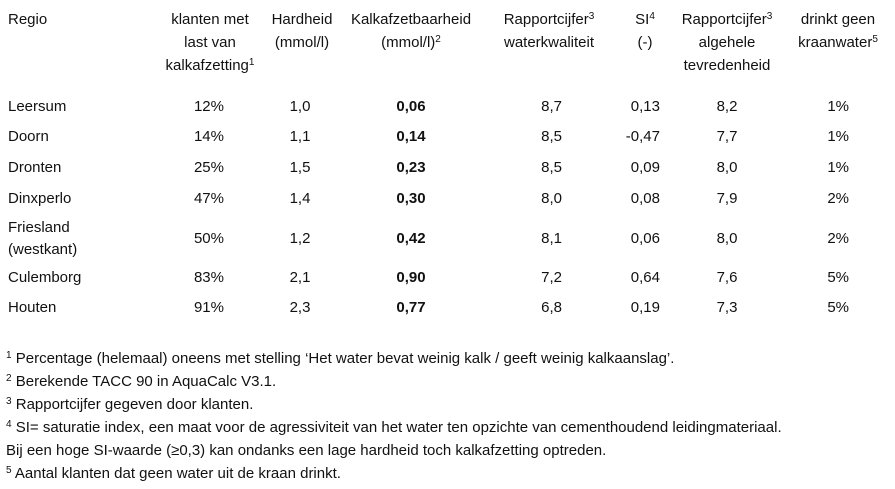  Describe the element at coordinates (208, 106) in the screenshot. I see `value-cell: 12%` at that location.